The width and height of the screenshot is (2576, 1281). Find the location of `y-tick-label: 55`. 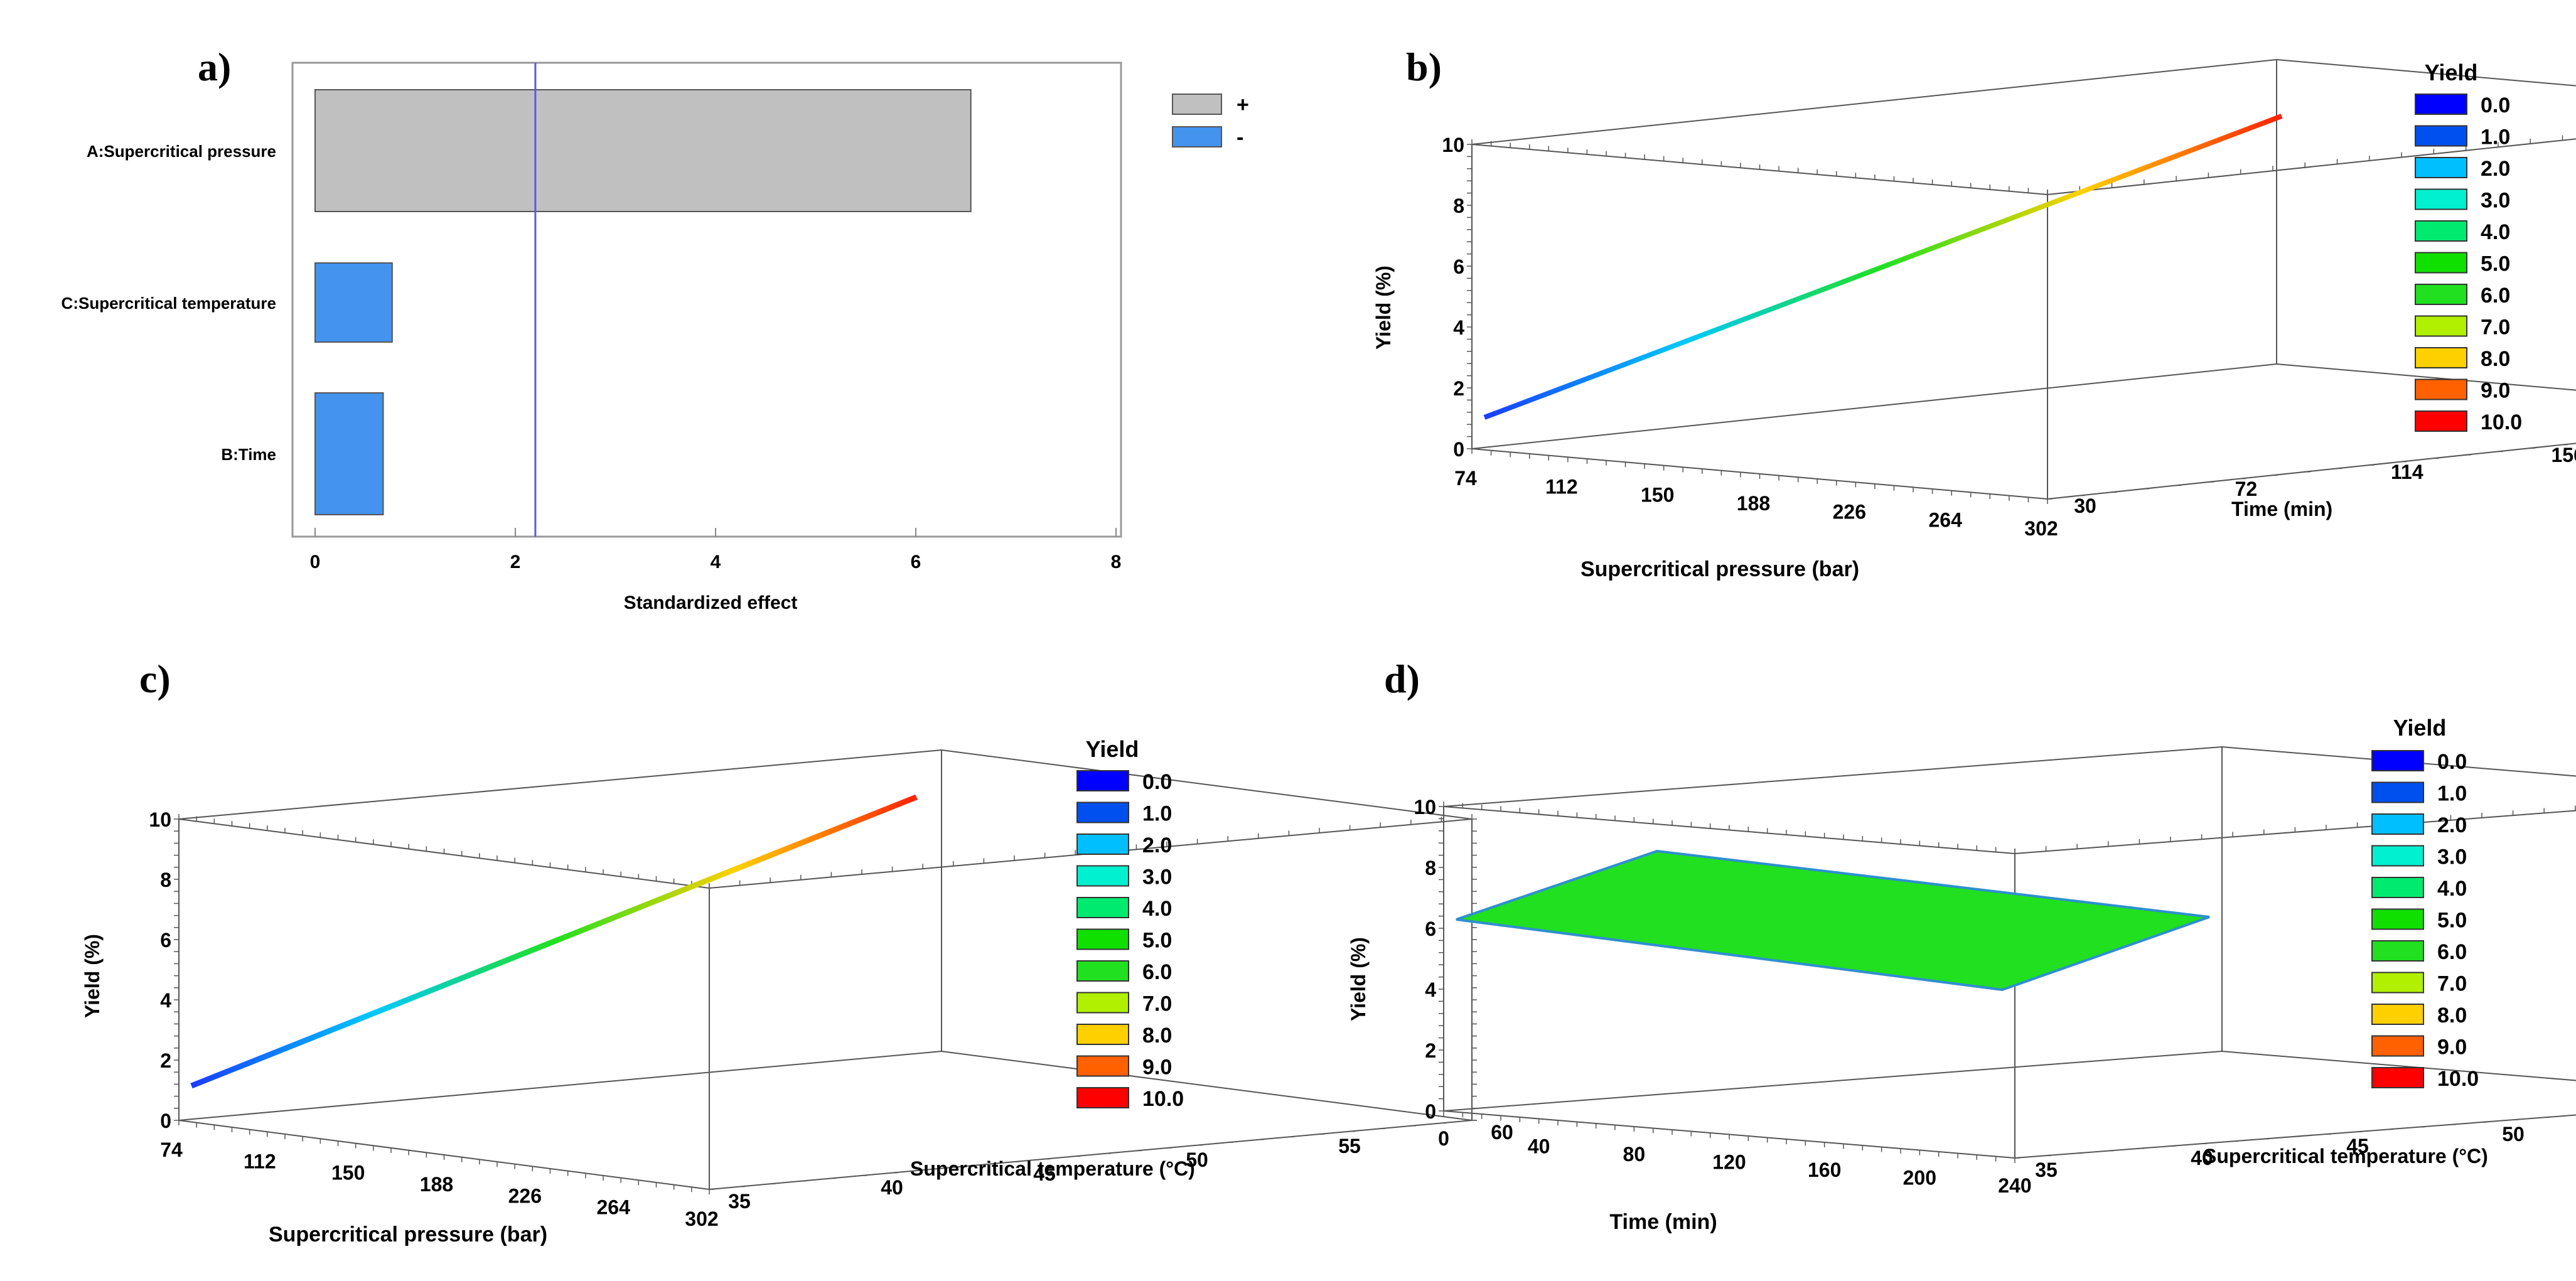

y-tick-label: 55 is located at coordinates (1349, 1146).